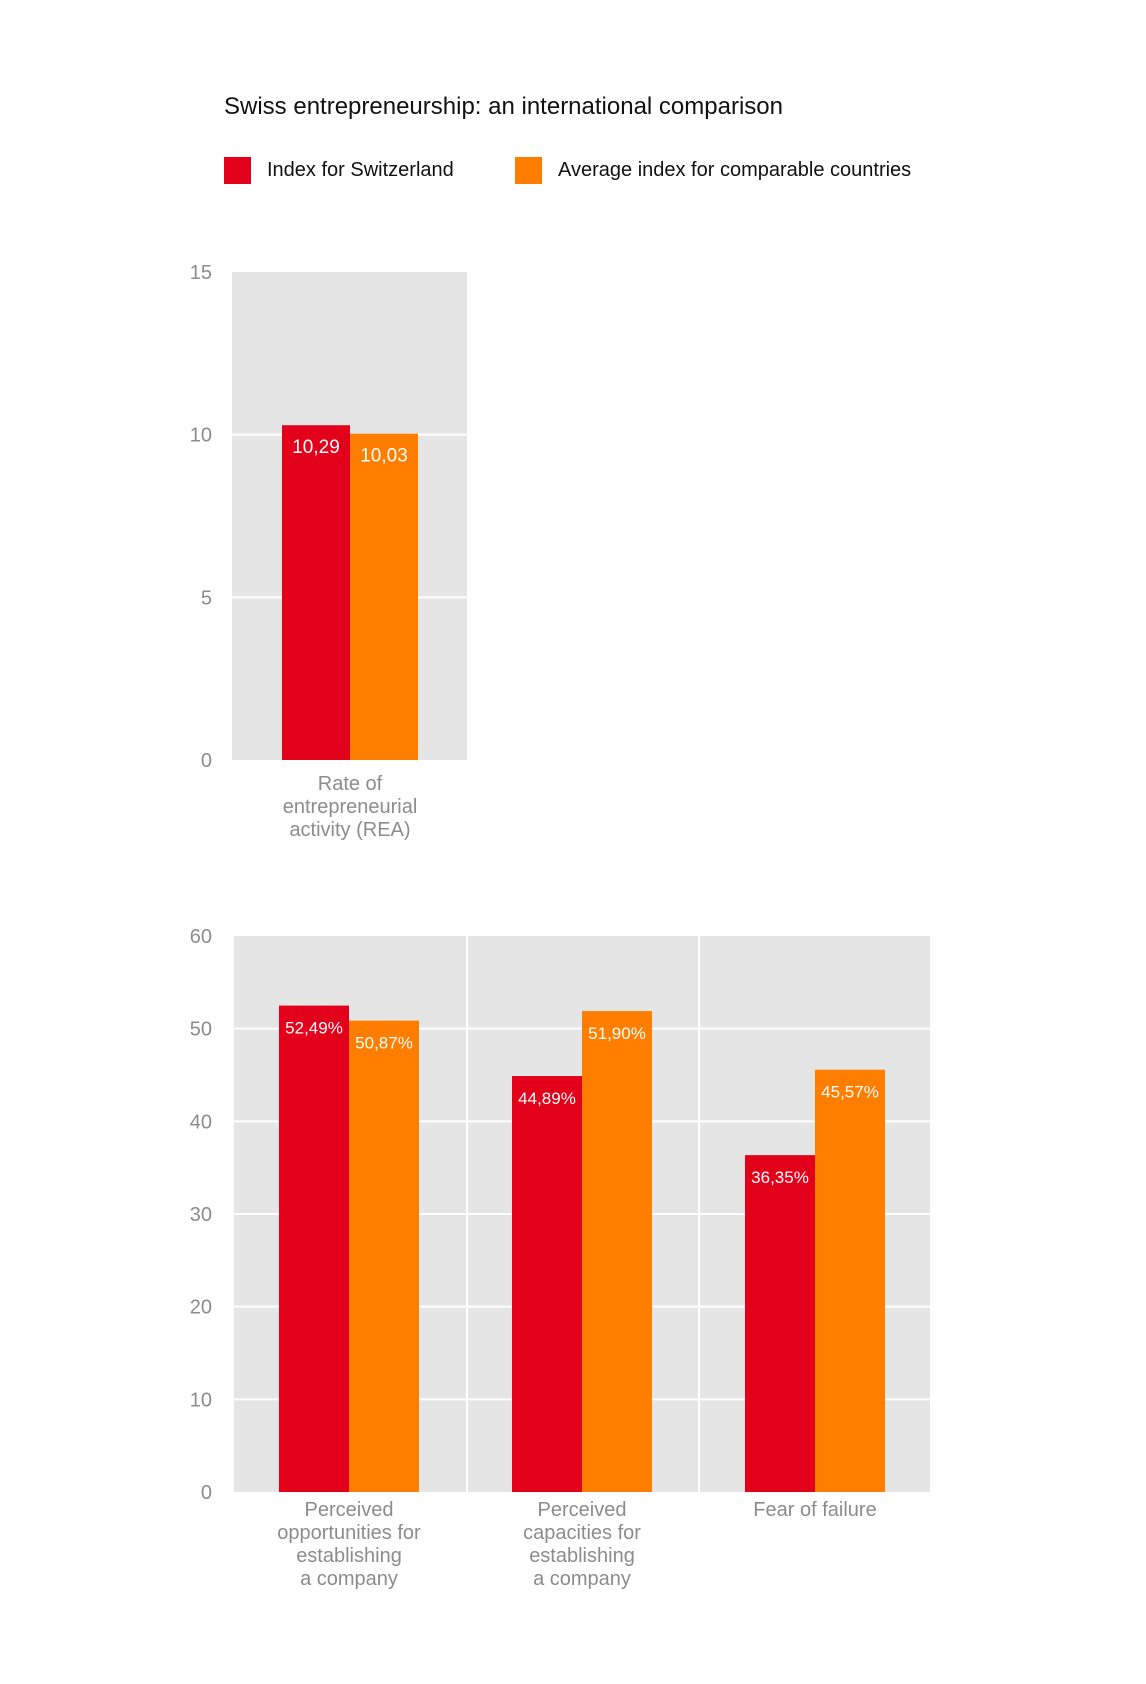 The height and width of the screenshot is (1684, 1146). I want to click on y-tick-label: 30, so click(201, 1215).